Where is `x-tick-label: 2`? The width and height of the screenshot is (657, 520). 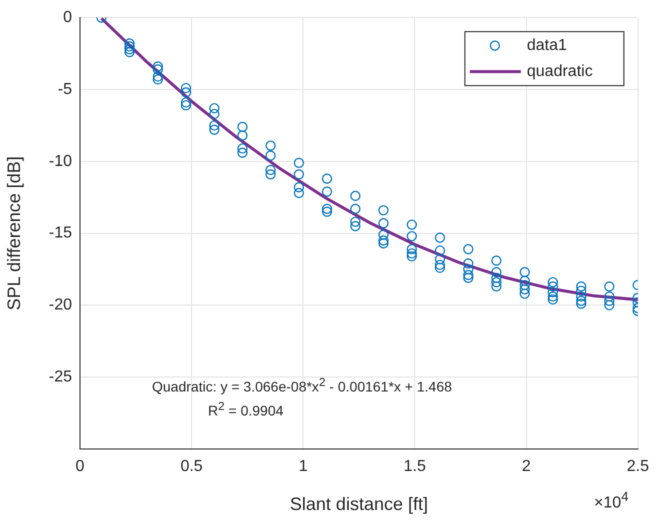
x-tick-label: 2 is located at coordinates (526, 467).